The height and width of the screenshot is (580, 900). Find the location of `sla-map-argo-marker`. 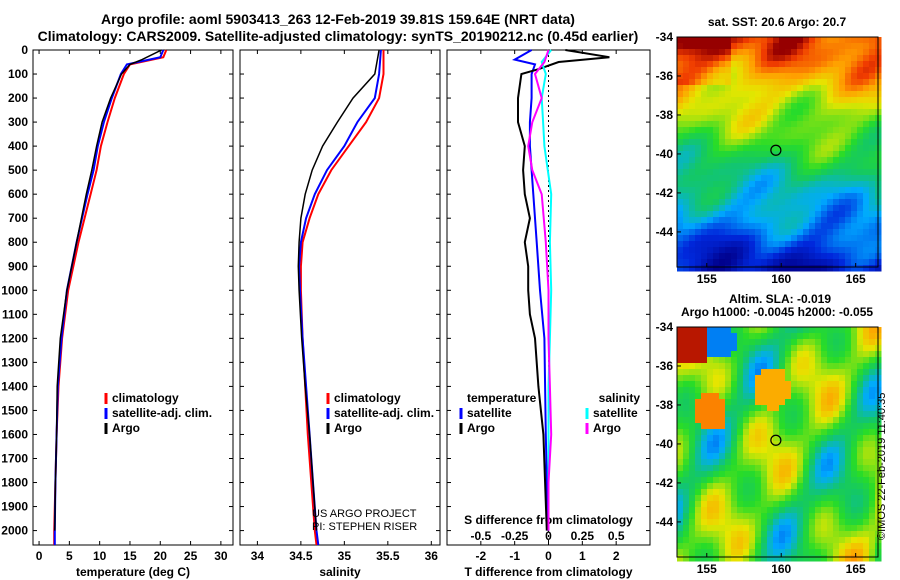

sla-map-argo-marker is located at coordinates (776, 440).